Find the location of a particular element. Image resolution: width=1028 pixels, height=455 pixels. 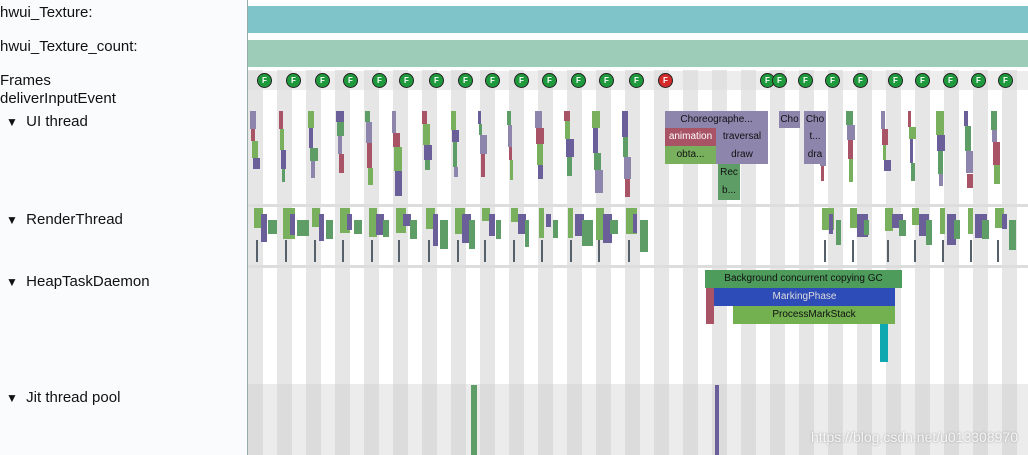

label: hwui_Texture: is located at coordinates (46, 12).